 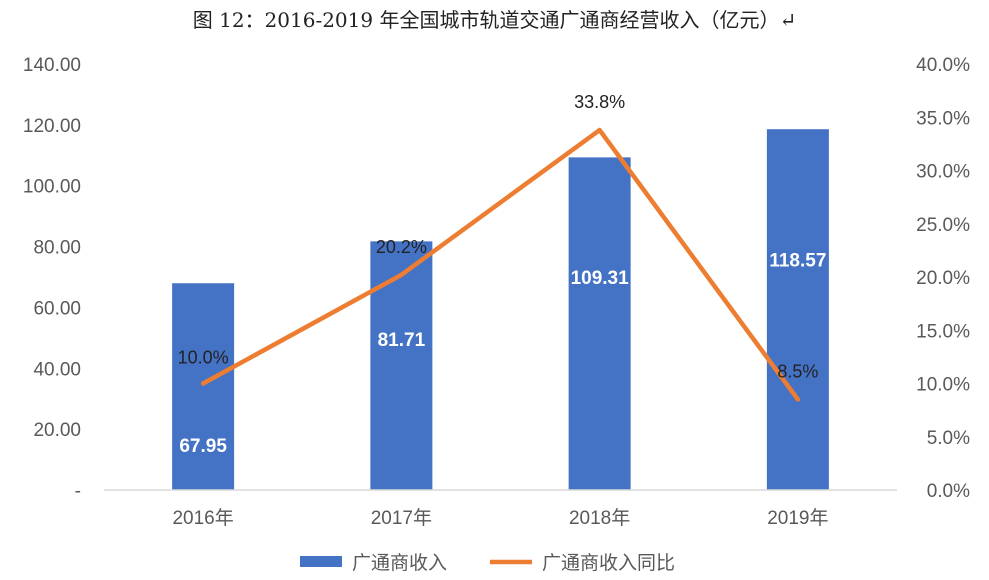 What do you see at coordinates (797, 309) in the screenshot?
I see `bar-2019年` at bounding box center [797, 309].